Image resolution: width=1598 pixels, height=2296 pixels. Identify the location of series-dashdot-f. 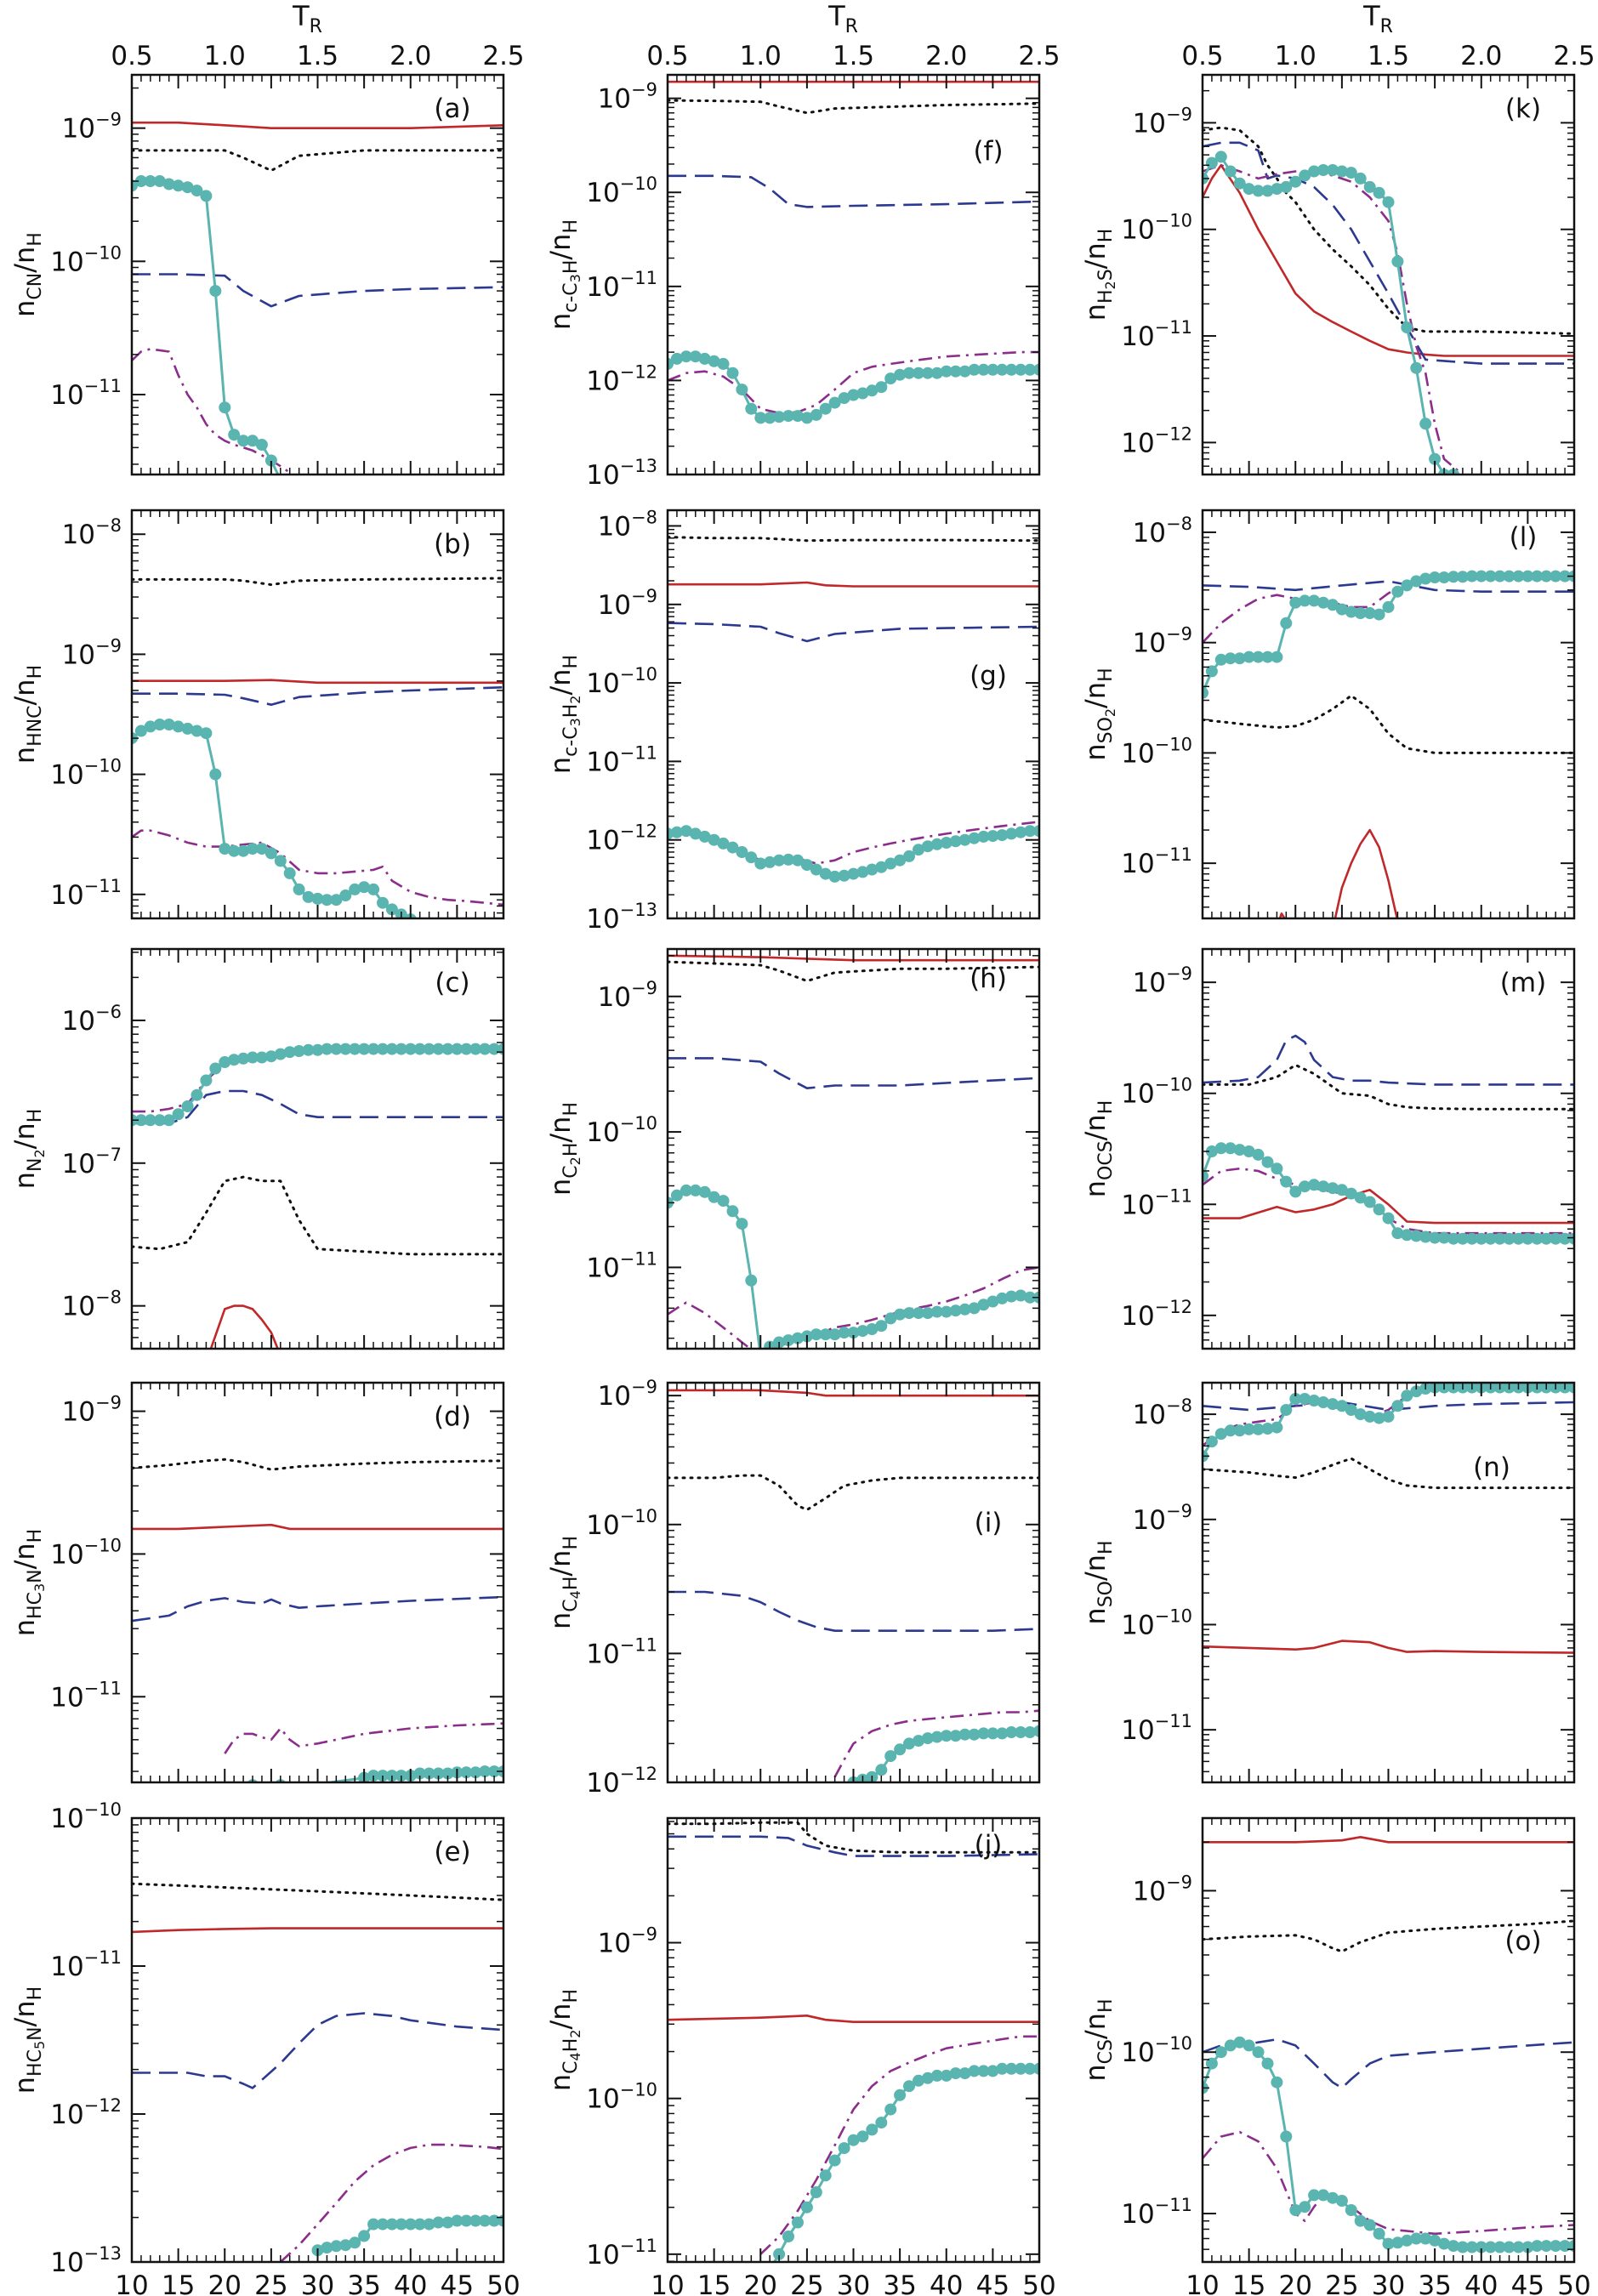
(853, 382).